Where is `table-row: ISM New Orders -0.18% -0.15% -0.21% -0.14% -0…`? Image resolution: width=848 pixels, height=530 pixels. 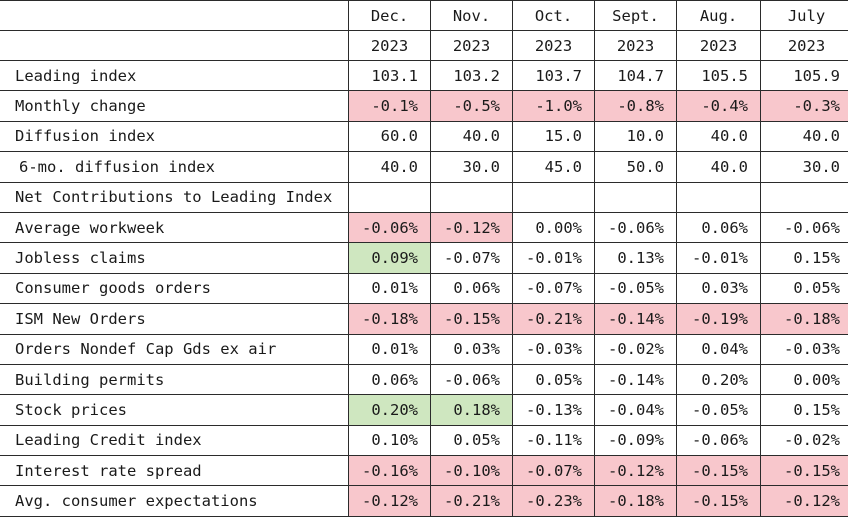 table-row: ISM New Orders -0.18% -0.15% -0.21% -0.14% -0… is located at coordinates (424, 319).